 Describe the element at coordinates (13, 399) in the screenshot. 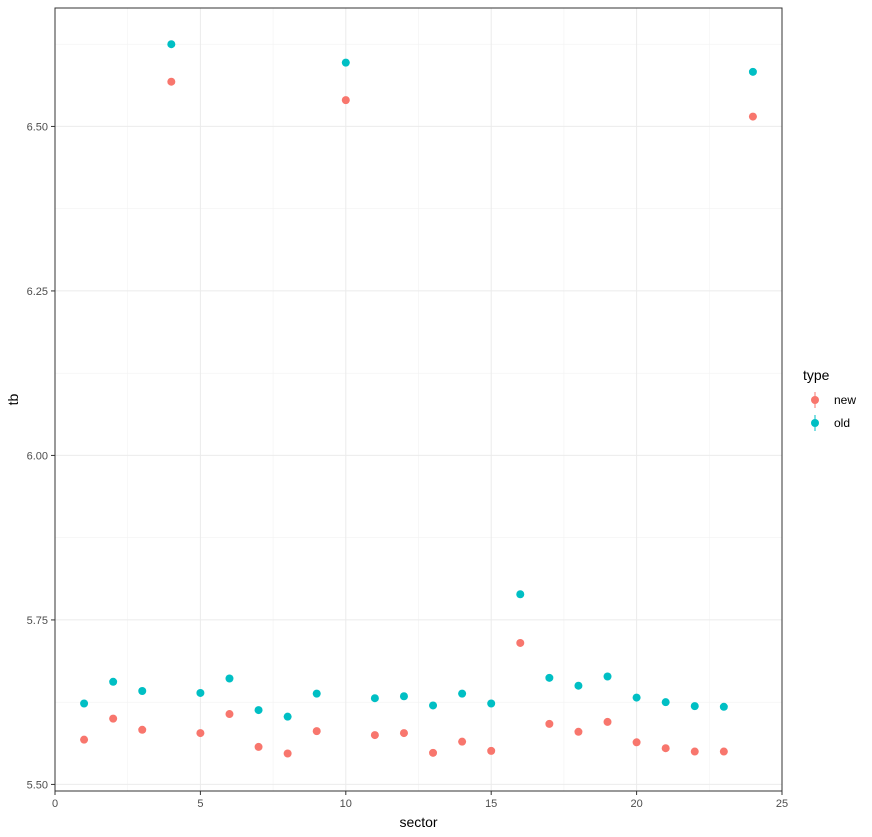

I see `y-axis-title: tb` at that location.